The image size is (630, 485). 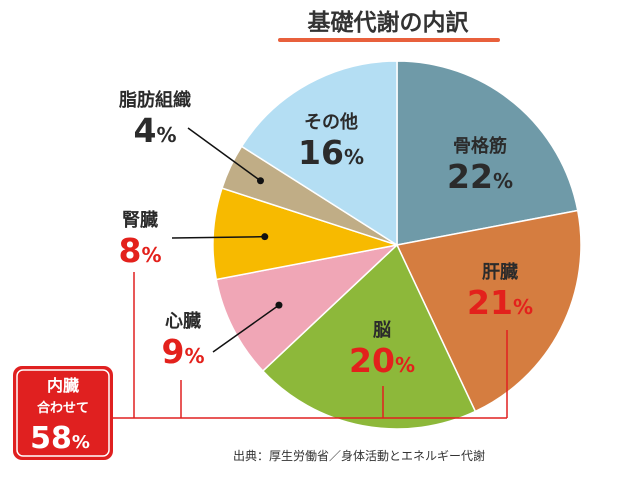 What do you see at coordinates (265, 237) in the screenshot?
I see `leader-dot-kidney` at bounding box center [265, 237].